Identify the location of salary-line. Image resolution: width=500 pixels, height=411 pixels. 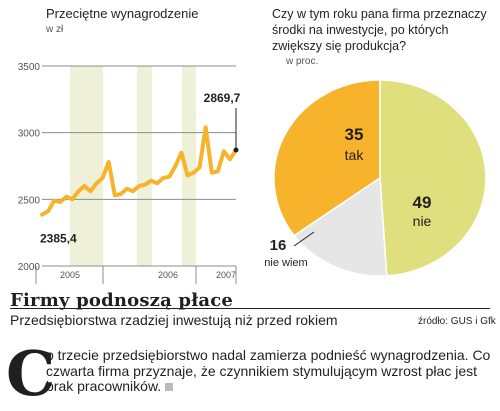
(139, 171).